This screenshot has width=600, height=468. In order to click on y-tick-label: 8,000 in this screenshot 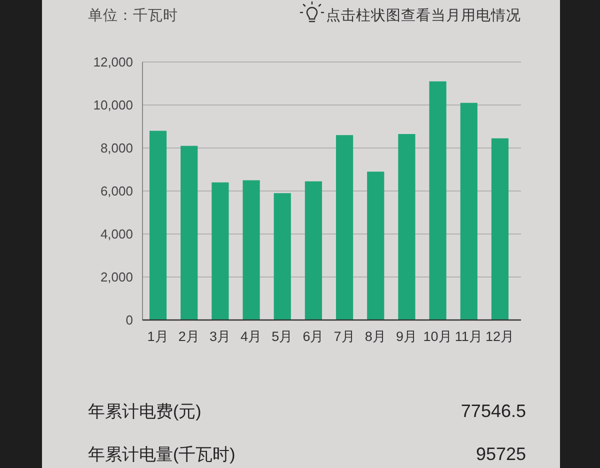, I will do `click(116, 148)`.